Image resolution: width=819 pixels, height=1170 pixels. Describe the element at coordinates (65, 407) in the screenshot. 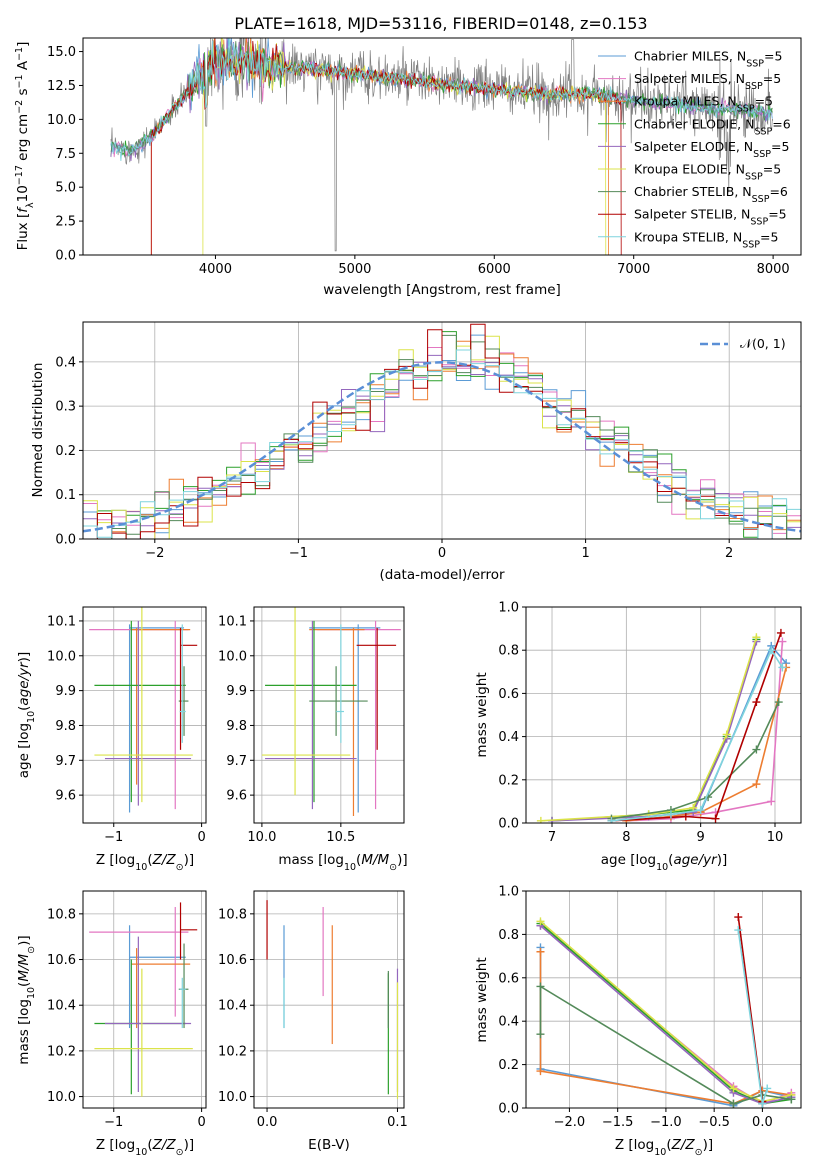

I see `y-tick-label: 0.3` at that location.